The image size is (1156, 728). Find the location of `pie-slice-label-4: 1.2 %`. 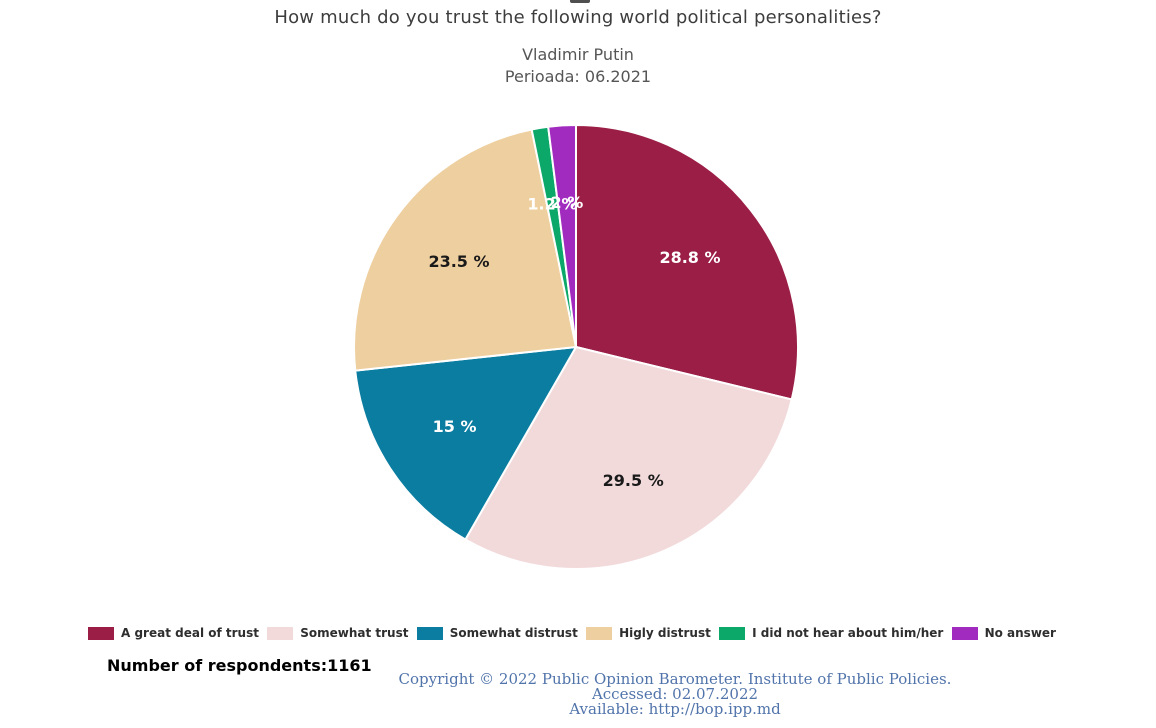

pie-slice-label-4: 1.2 % is located at coordinates (552, 204).